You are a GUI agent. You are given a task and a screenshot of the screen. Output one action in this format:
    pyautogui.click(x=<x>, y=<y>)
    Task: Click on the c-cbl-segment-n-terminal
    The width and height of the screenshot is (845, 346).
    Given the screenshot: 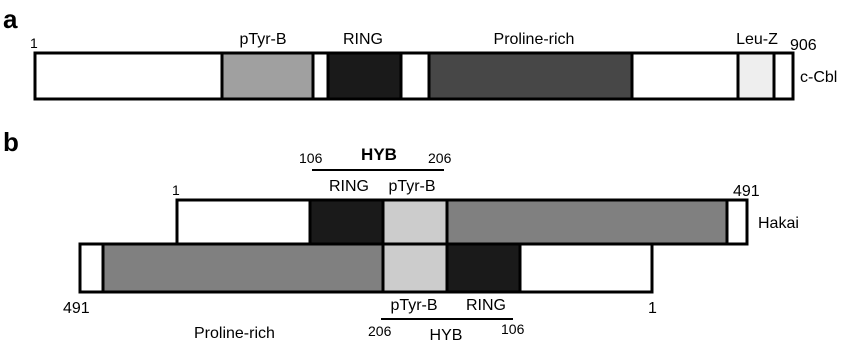 What is the action you would take?
    pyautogui.click(x=128, y=76)
    